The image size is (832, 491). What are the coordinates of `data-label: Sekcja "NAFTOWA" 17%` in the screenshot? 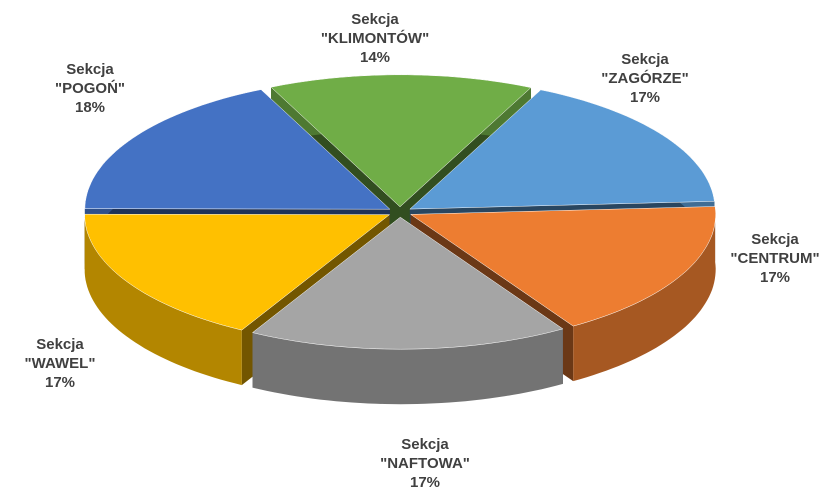 It's located at (425, 463).